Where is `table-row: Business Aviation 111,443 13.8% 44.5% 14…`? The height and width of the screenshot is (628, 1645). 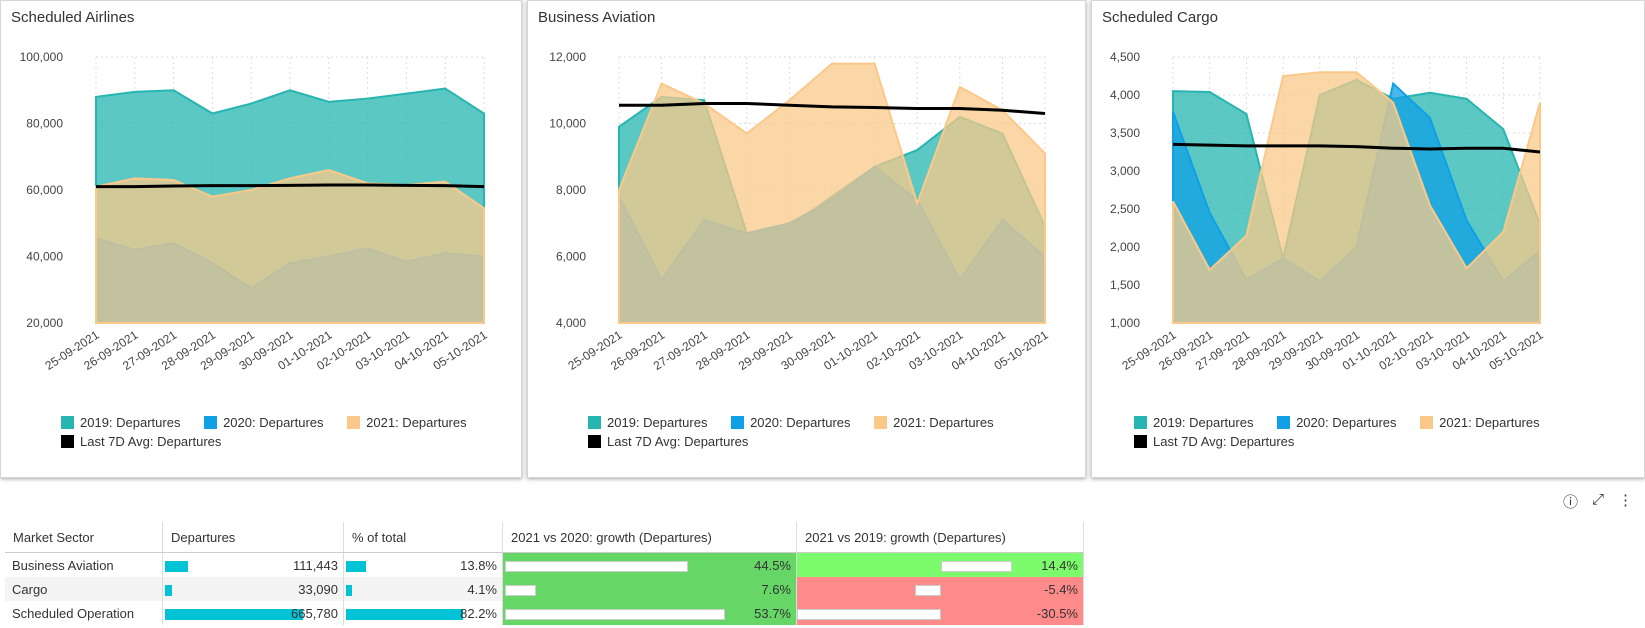
table-row: Business Aviation 111,443 13.8% 44.5% 14… is located at coordinates (544, 564).